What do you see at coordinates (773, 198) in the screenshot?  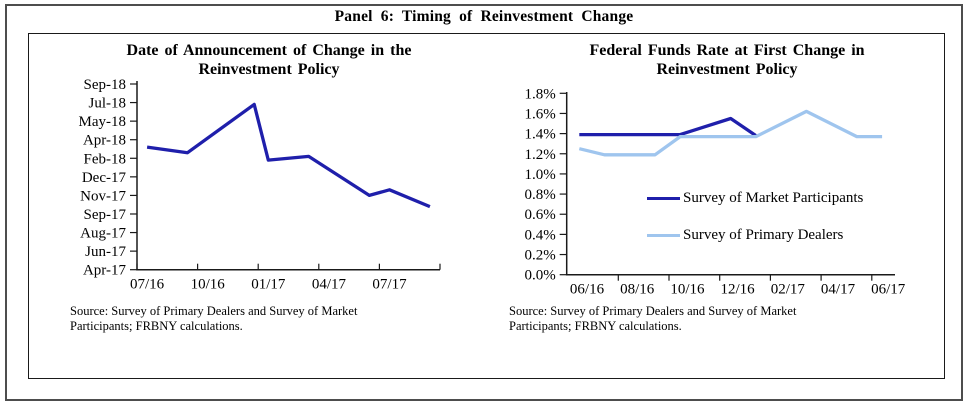 I see `legend-label-market-participants: Survey of Market Participants` at bounding box center [773, 198].